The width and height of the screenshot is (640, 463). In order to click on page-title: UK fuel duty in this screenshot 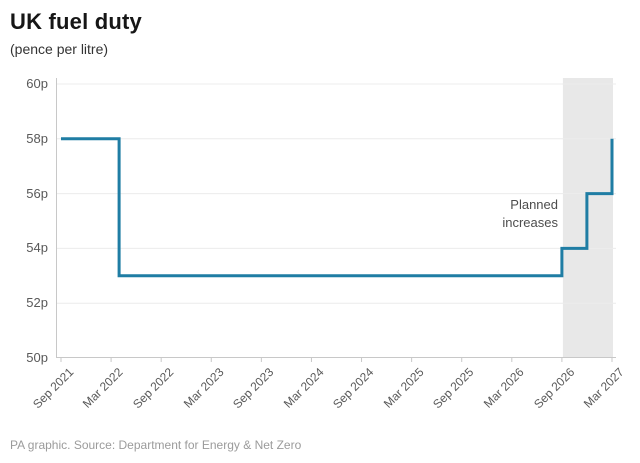, I will do `click(76, 21)`.